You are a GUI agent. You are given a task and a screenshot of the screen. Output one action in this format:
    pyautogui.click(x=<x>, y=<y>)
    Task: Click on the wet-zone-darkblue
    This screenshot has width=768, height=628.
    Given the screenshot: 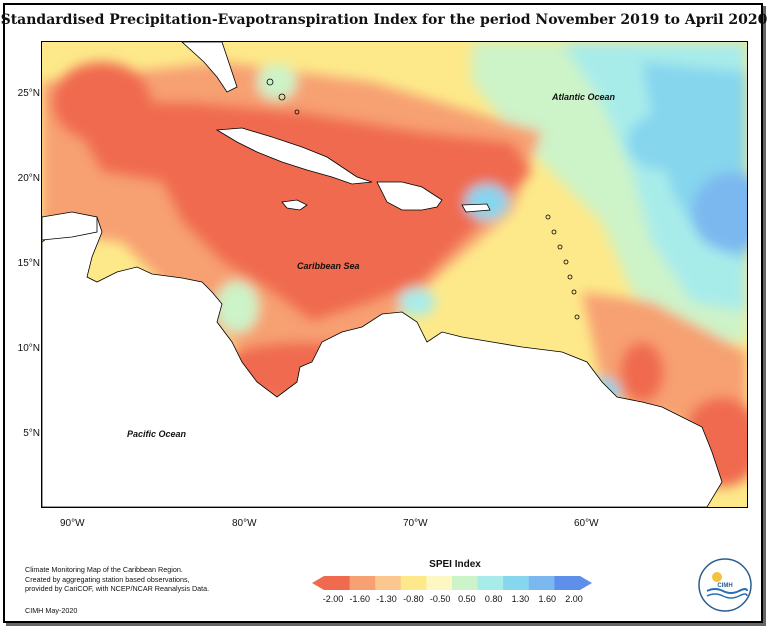 What is the action you would take?
    pyautogui.click(x=719, y=212)
    